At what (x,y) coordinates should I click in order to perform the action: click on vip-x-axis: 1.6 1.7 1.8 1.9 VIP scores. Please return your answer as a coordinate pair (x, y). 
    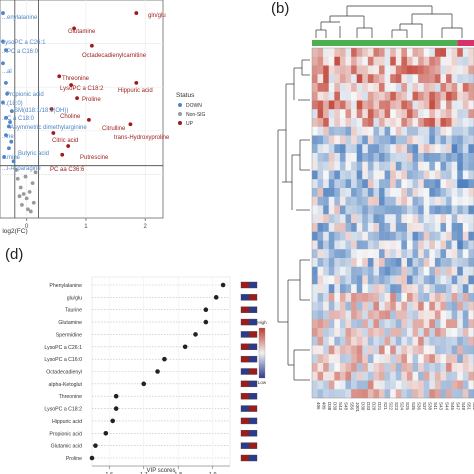
    Looking at the image, I should click on (161, 469).